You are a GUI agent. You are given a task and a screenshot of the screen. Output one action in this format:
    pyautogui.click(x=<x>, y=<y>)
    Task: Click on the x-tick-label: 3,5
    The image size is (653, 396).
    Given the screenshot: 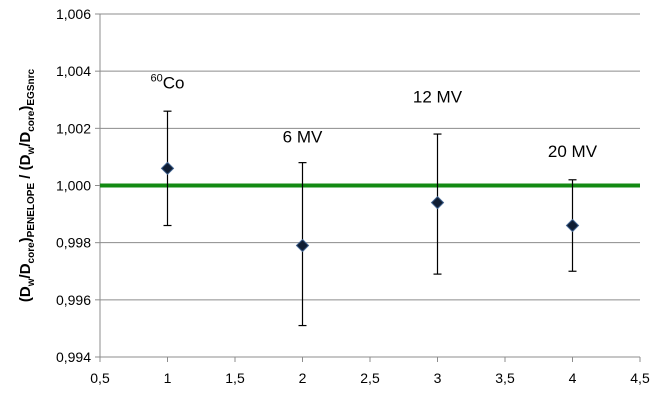 What is the action you would take?
    pyautogui.click(x=505, y=378)
    